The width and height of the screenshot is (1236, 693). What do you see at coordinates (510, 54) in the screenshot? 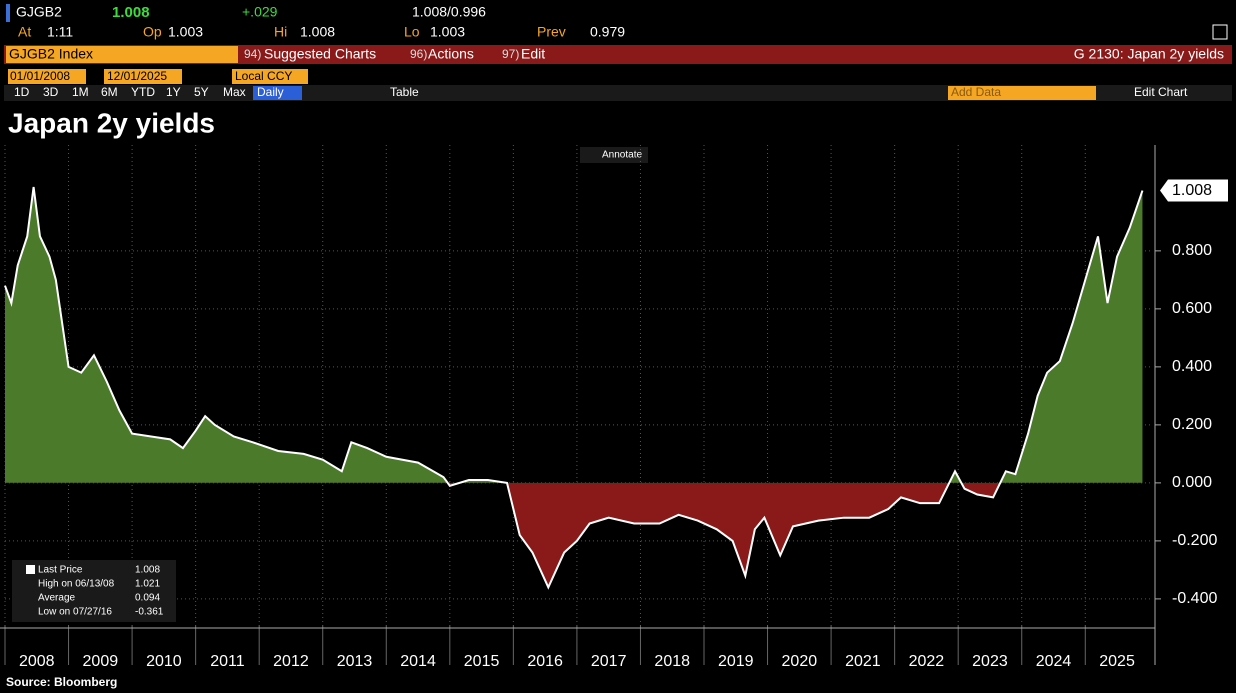
I see `menu-code: 97)` at bounding box center [510, 54].